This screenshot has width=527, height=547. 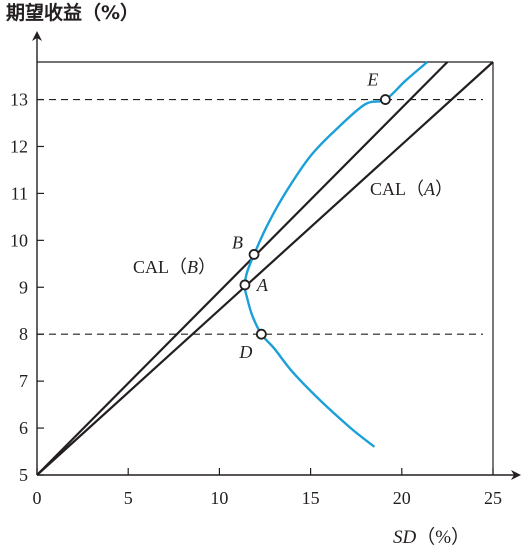 I want to click on point-label-e: E, so click(x=372, y=80).